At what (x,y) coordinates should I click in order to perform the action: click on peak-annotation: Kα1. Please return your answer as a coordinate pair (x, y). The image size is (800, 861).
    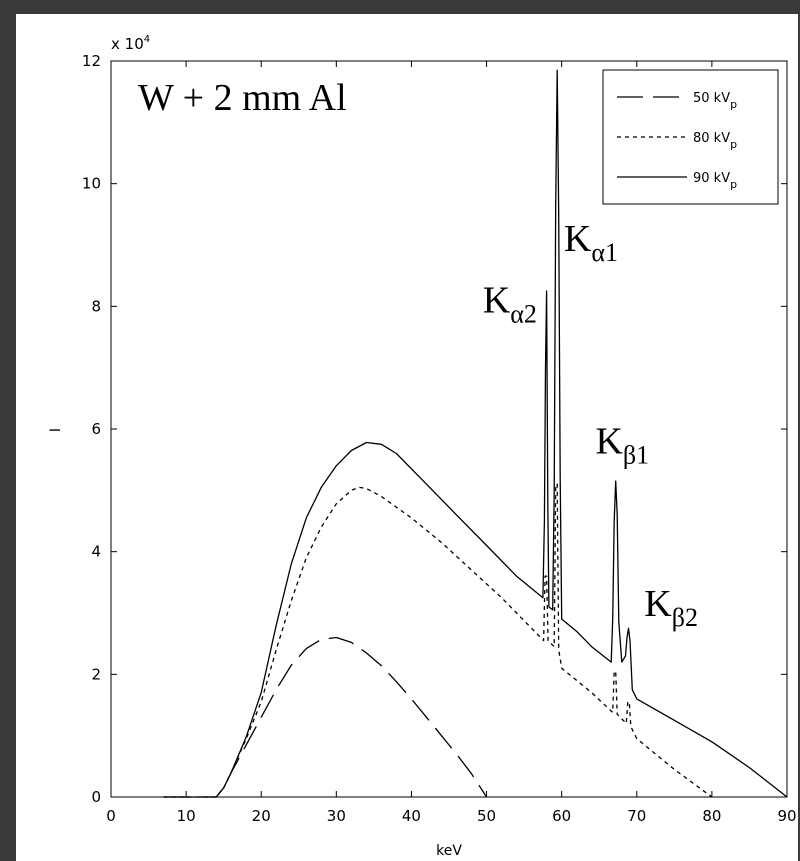
    Looking at the image, I should click on (591, 242).